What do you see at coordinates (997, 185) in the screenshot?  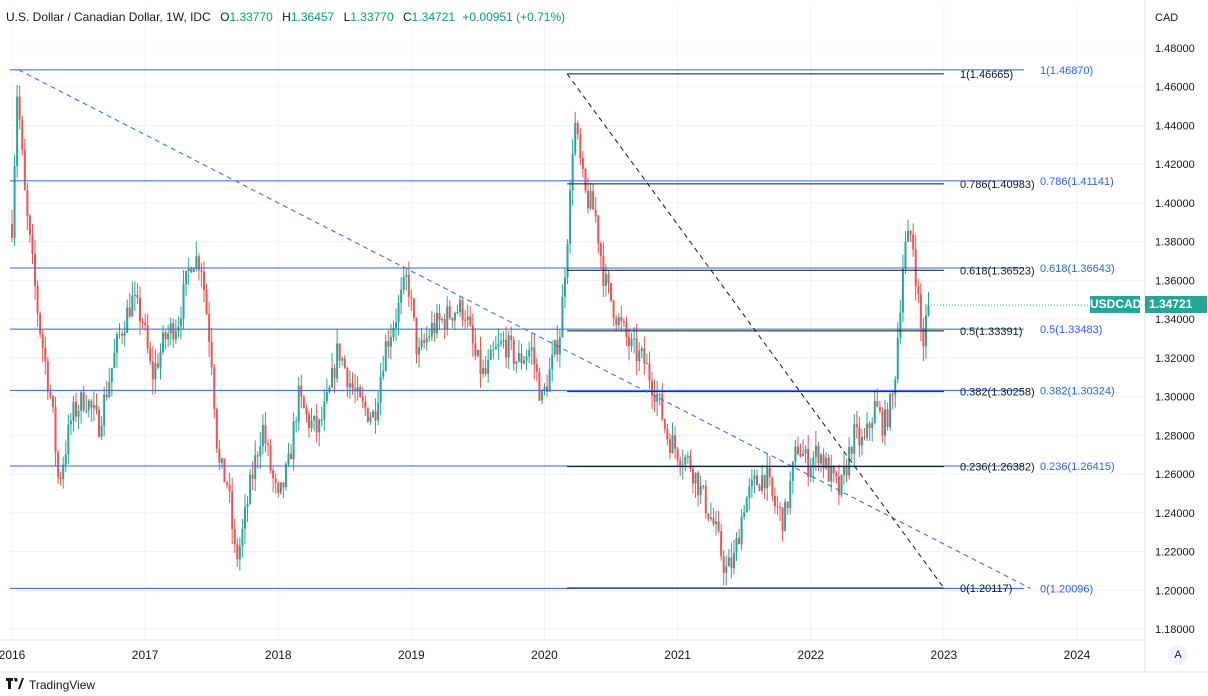 I see `fib-black-label-1: 0.786(1.40983)` at bounding box center [997, 185].